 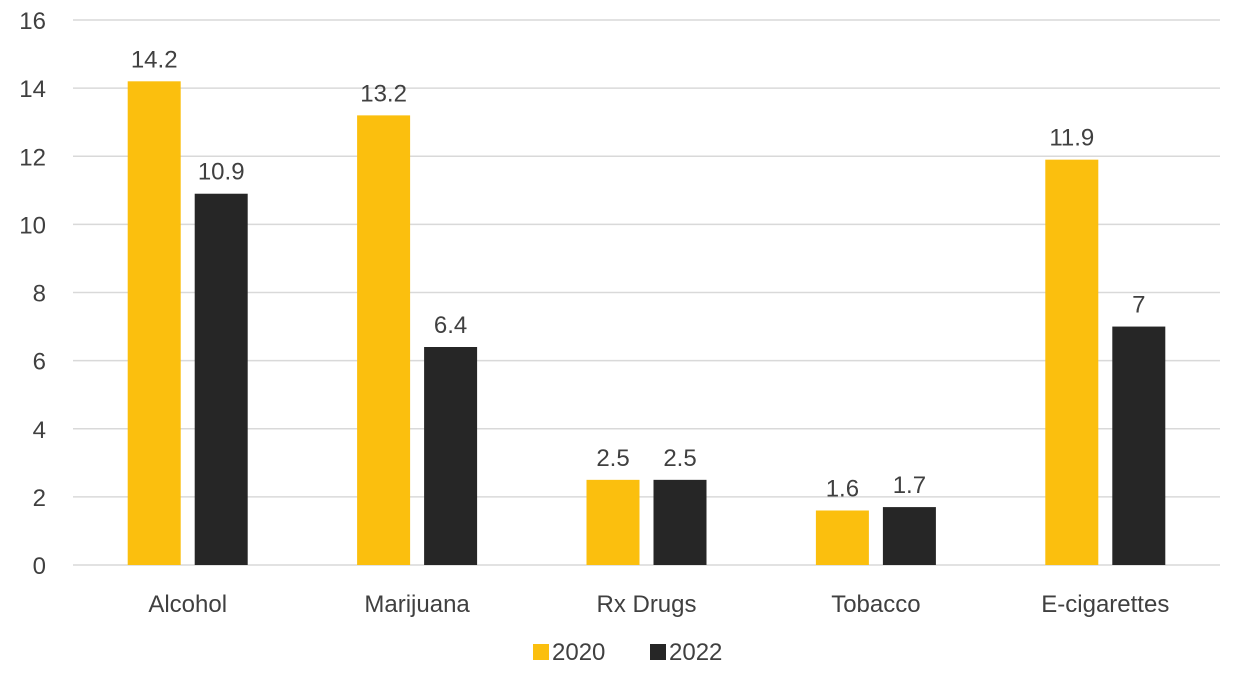 What do you see at coordinates (39, 430) in the screenshot?
I see `y-tick-label: 4` at bounding box center [39, 430].